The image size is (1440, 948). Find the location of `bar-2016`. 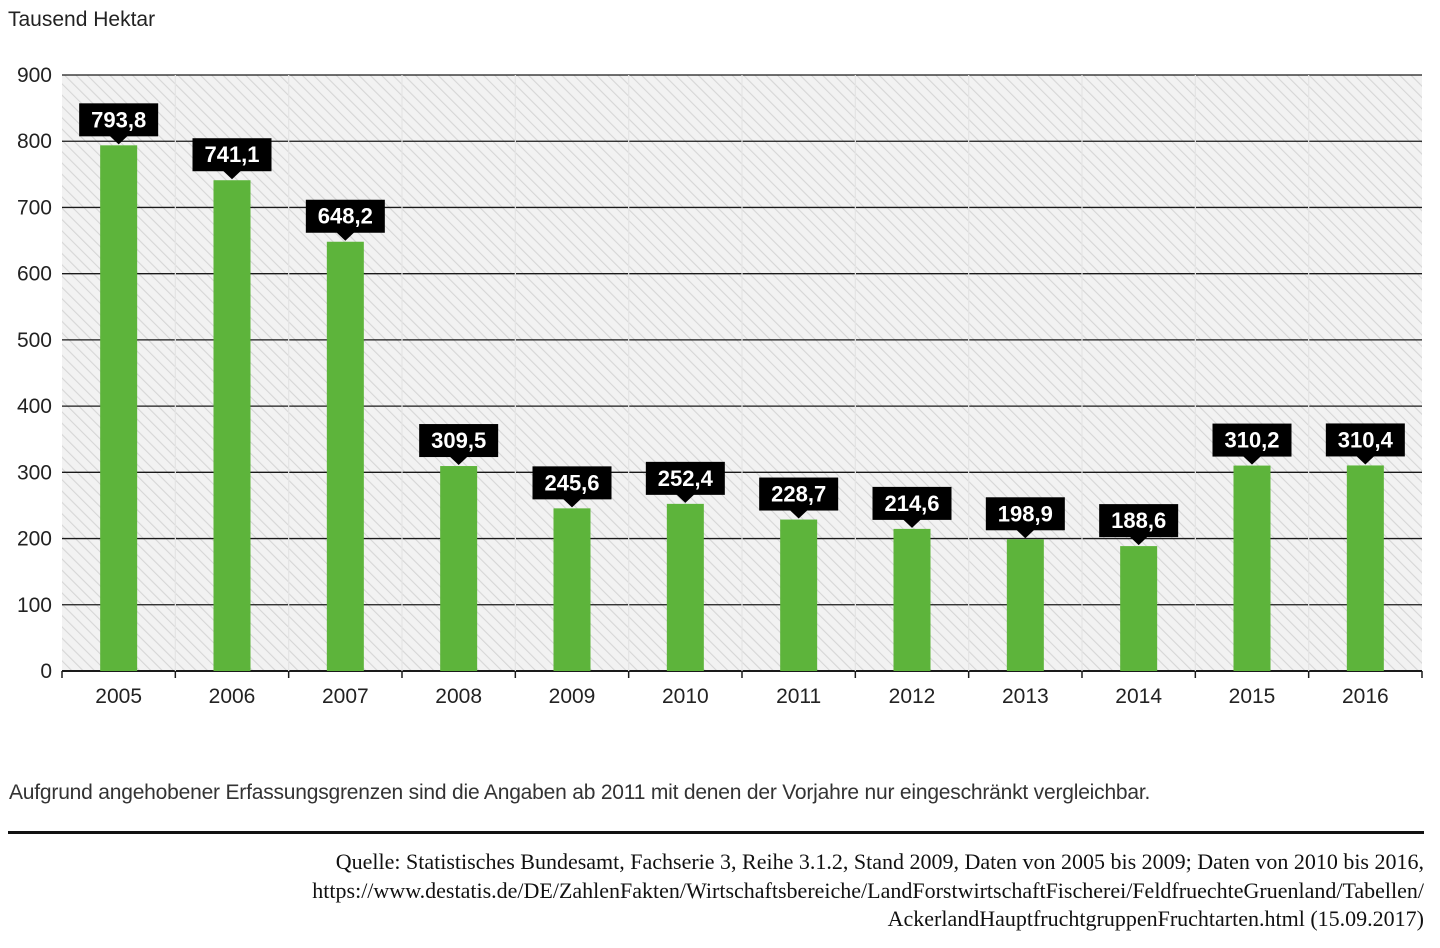

bar-2016 is located at coordinates (1365, 568).